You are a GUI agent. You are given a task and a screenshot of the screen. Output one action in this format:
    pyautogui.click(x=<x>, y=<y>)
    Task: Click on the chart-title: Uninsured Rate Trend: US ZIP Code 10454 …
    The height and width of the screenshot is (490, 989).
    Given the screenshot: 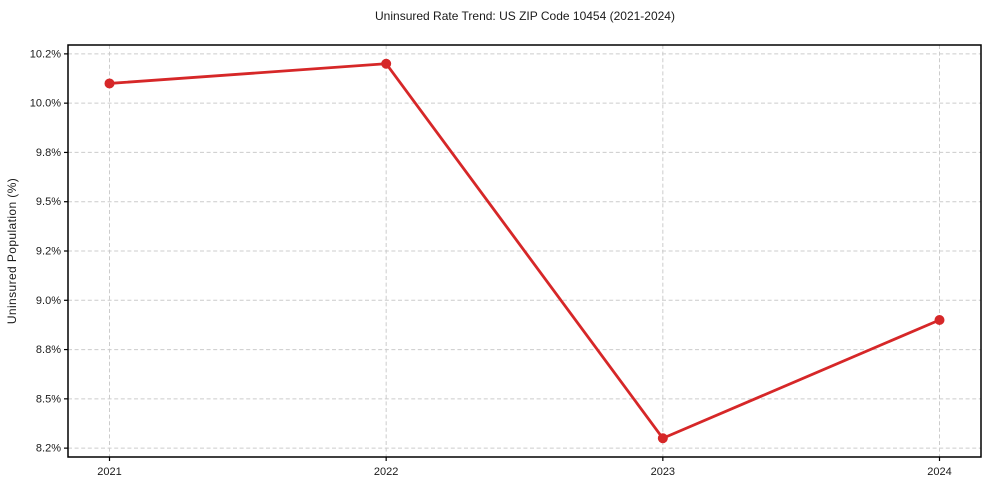 What is the action you would take?
    pyautogui.click(x=525, y=16)
    